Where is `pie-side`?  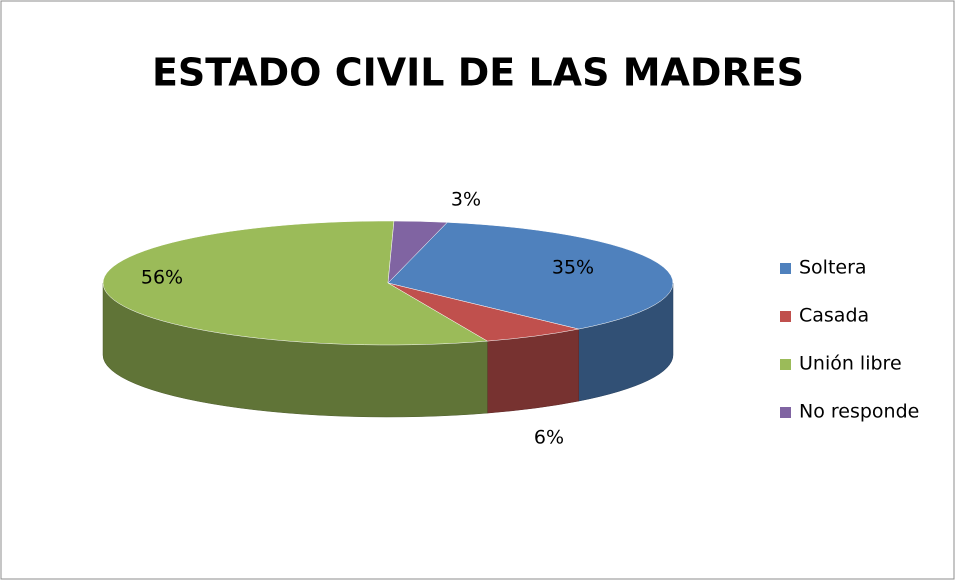
pie-side is located at coordinates (533, 371).